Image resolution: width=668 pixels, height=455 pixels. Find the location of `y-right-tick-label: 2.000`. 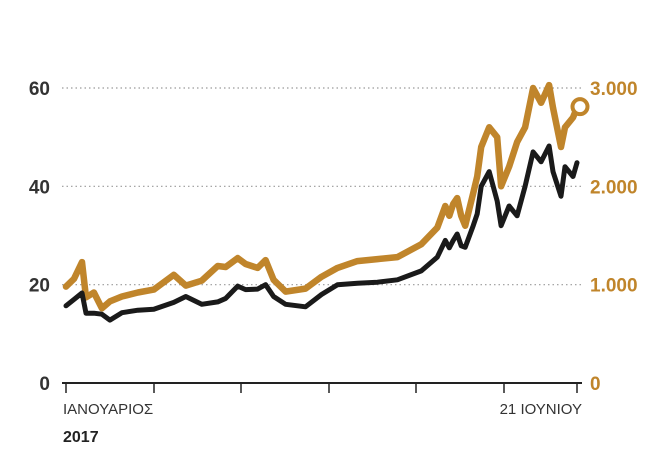

y-right-tick-label: 2.000 is located at coordinates (614, 187).